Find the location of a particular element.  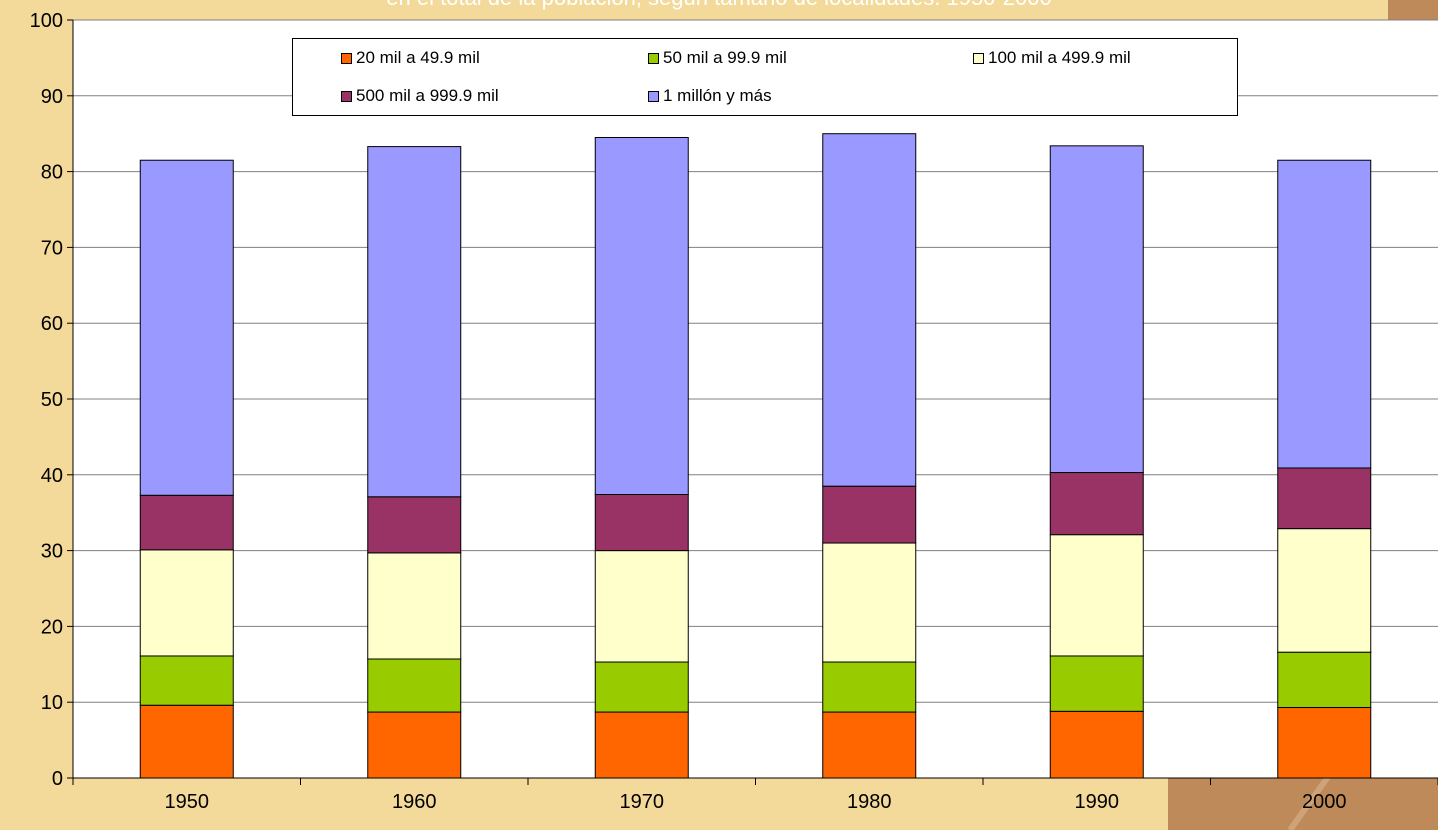

legend-item: 100 mil a 499.9 mil is located at coordinates (1052, 58).